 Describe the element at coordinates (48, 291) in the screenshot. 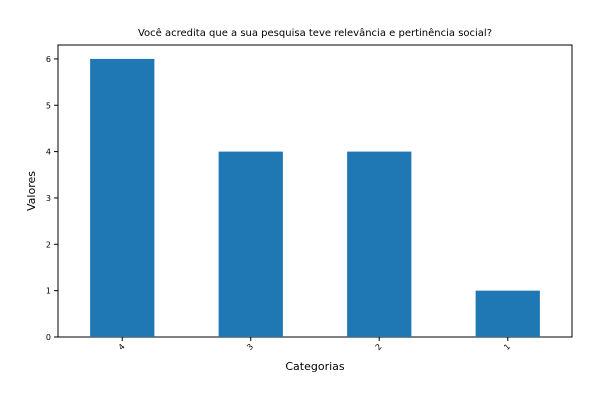

I see `y-tick-label: 1` at that location.